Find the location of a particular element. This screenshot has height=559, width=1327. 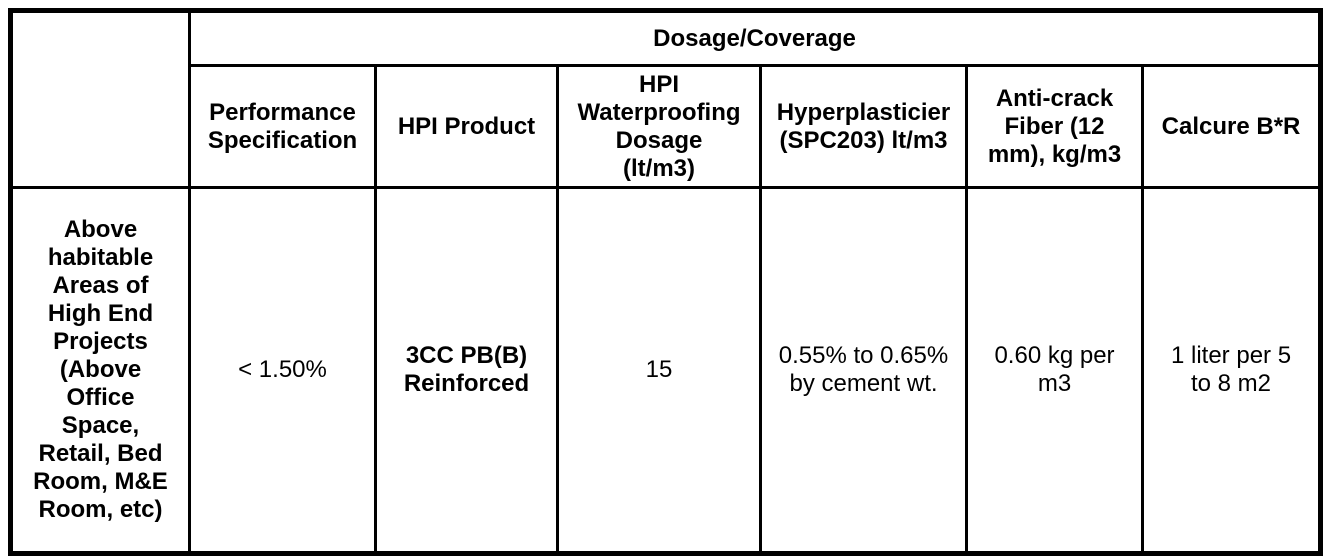

group-header-dosage-coverage: Dosage/Coverage is located at coordinates (755, 38).